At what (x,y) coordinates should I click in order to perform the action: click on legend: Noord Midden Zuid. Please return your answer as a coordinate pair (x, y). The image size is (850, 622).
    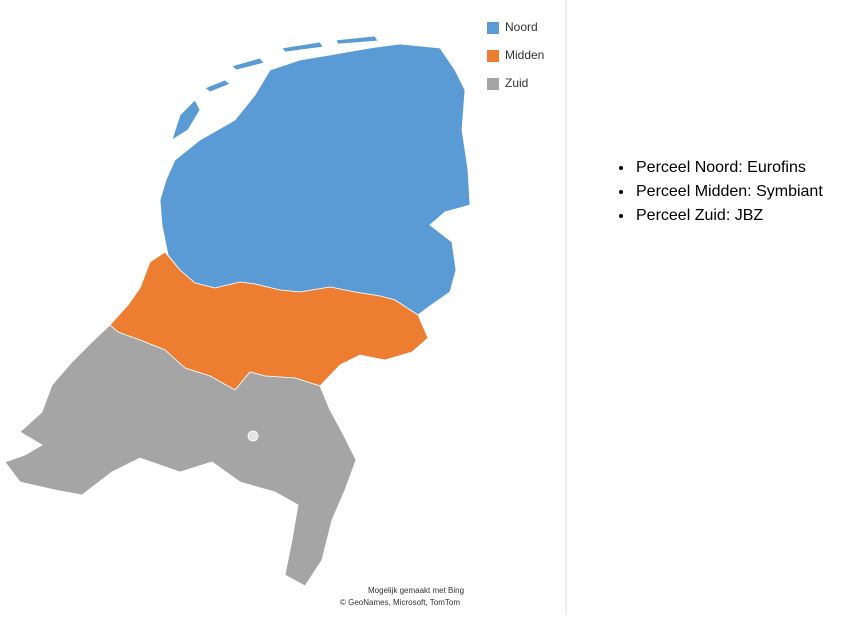
    Looking at the image, I should click on (515, 55).